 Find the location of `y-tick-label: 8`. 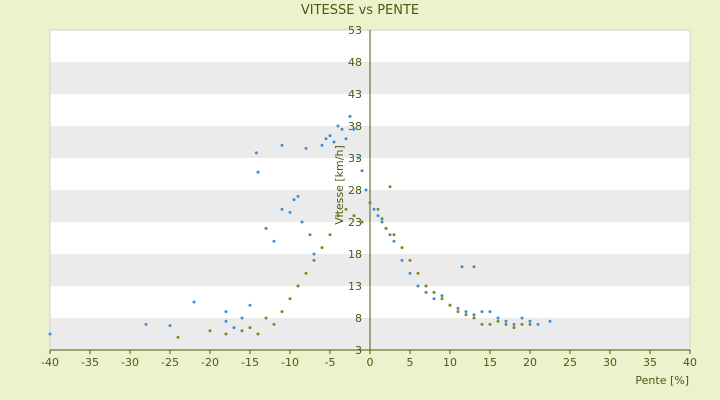

y-tick-label: 8 is located at coordinates (358, 318).